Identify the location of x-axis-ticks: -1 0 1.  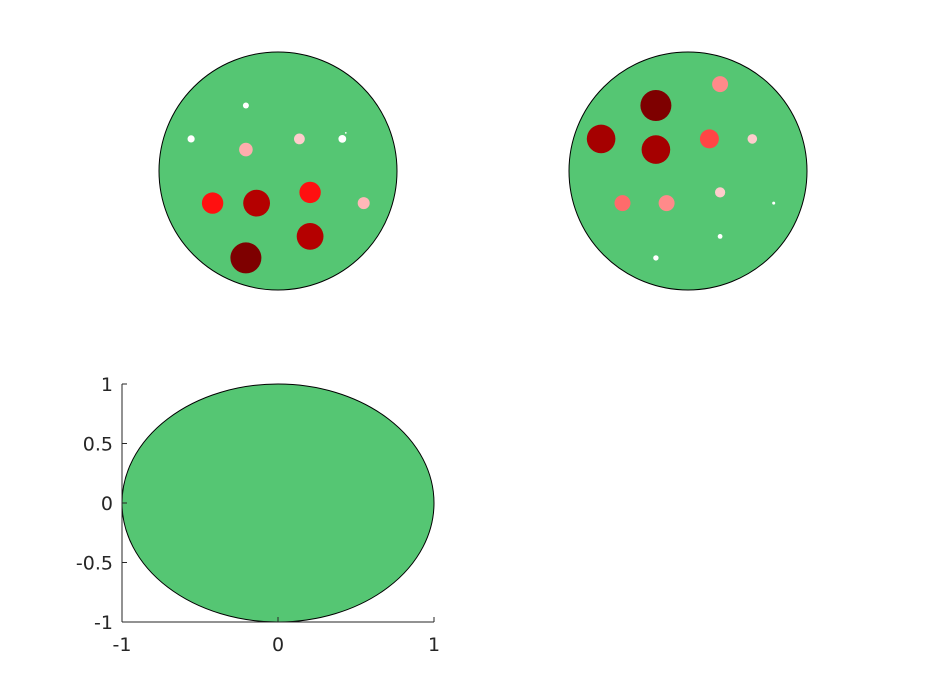
(276, 636).